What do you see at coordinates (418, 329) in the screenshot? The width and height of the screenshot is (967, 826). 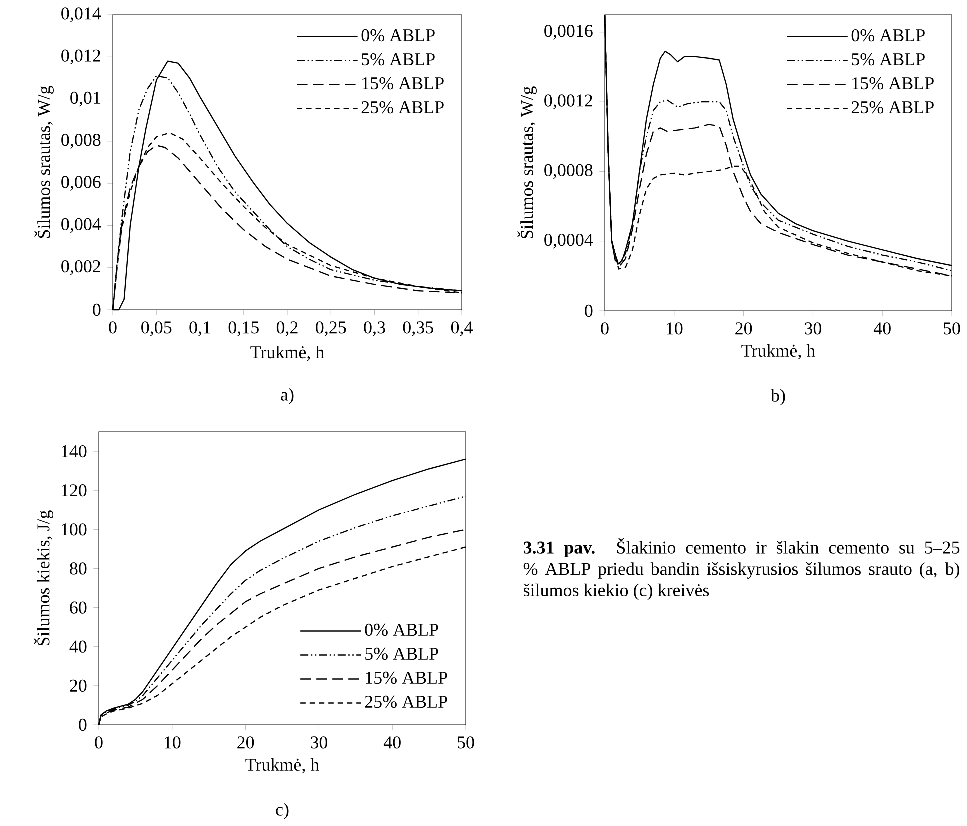 I see `x-tick-label: 0,35` at bounding box center [418, 329].